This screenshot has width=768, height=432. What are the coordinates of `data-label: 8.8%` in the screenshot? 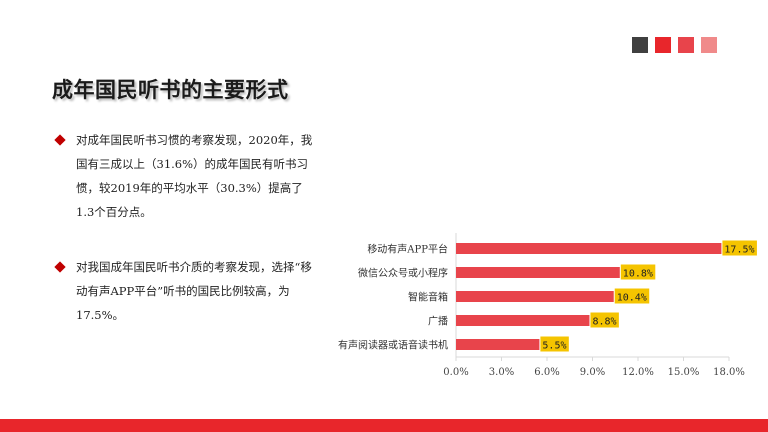 It's located at (604, 322).